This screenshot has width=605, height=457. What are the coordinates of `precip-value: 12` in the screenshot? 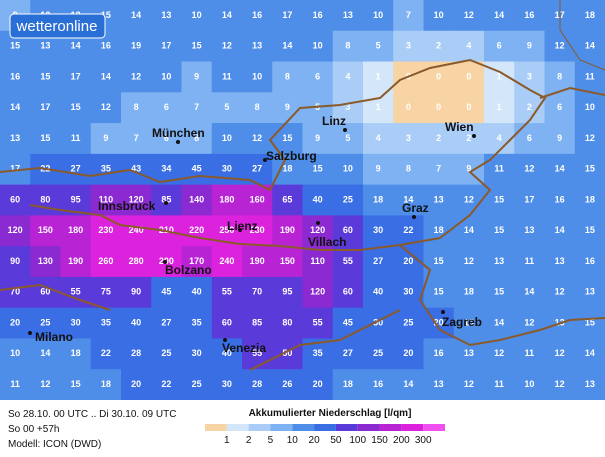 It's located at (560, 384).